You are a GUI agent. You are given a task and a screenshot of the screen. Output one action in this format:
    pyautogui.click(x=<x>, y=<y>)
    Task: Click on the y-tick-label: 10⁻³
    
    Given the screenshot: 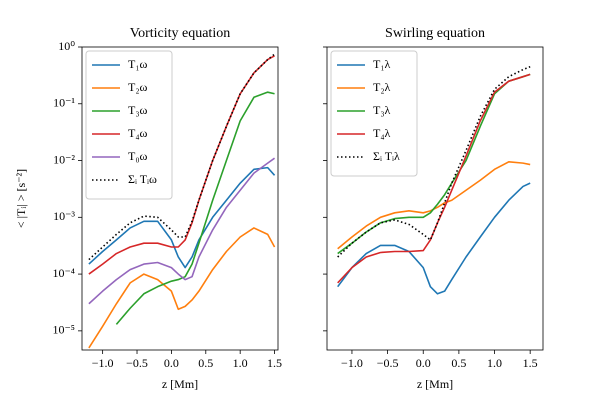 What is the action you would take?
    pyautogui.click(x=64, y=216)
    